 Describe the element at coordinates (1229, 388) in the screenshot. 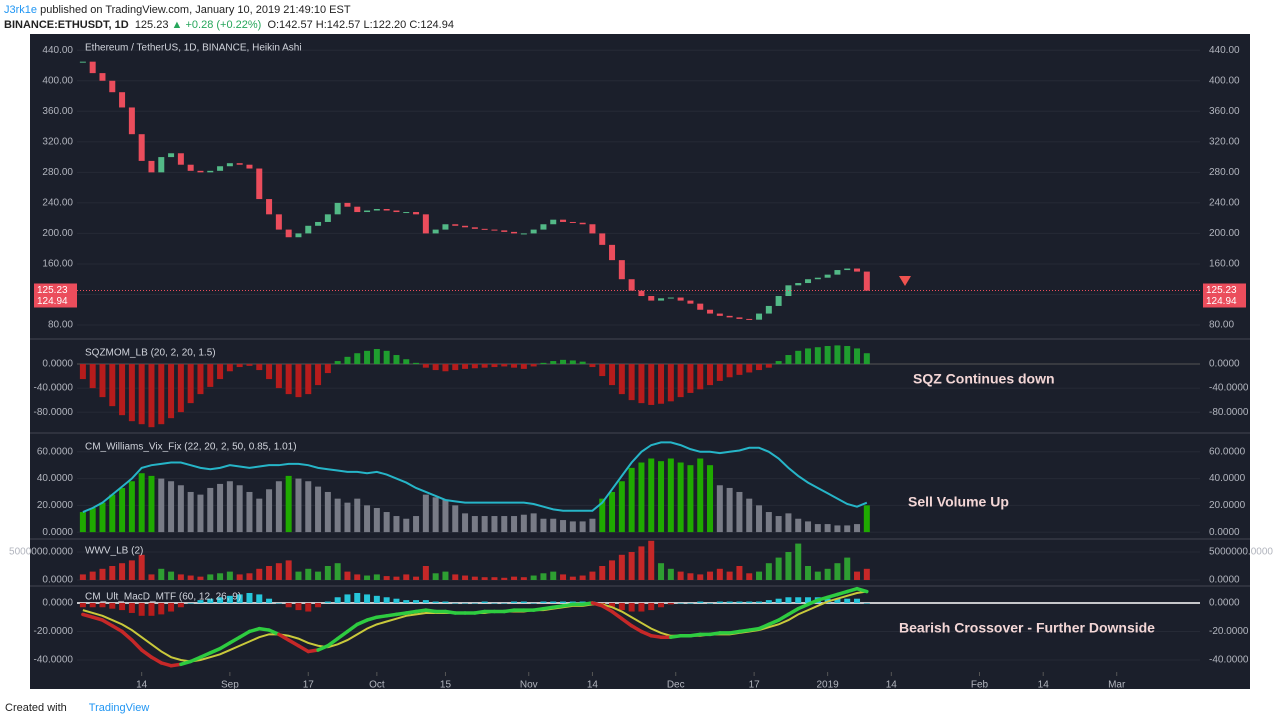

I see `y-tick-label: -40.0000` at that location.